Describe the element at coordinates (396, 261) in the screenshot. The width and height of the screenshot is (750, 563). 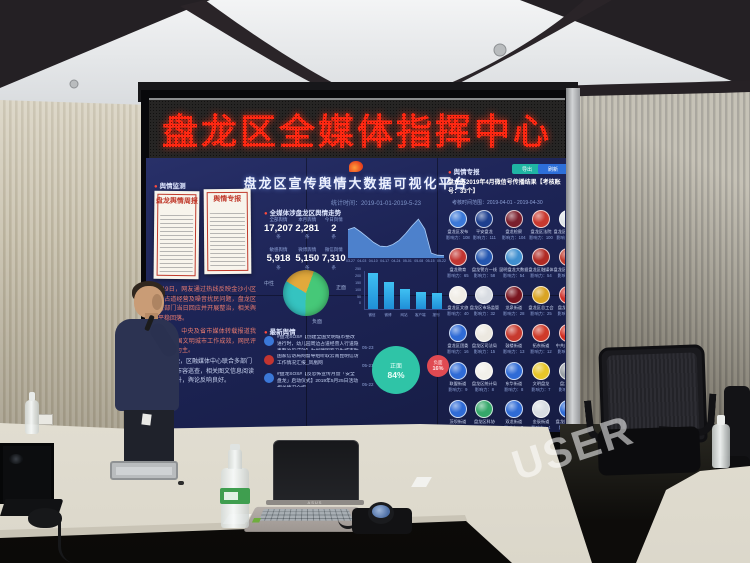
I see `trend-x-label: 04-24` at that location.